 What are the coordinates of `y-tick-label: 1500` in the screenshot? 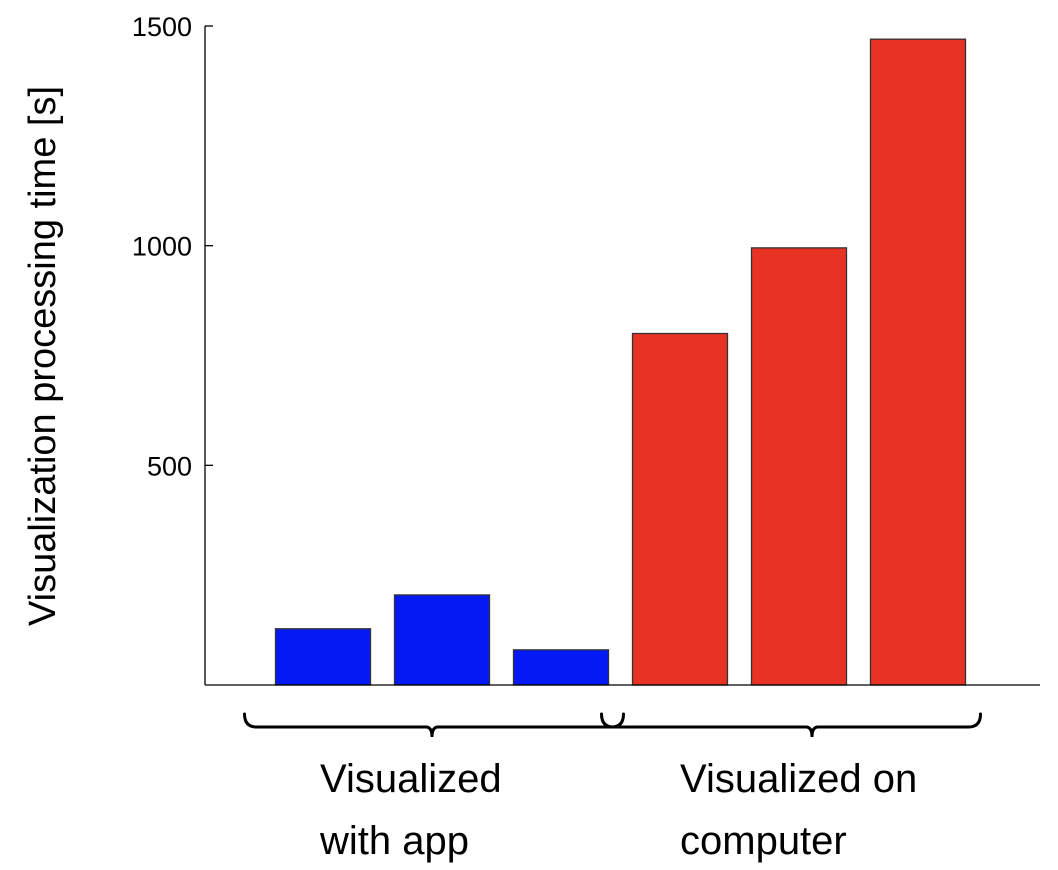 It's located at (162, 27).